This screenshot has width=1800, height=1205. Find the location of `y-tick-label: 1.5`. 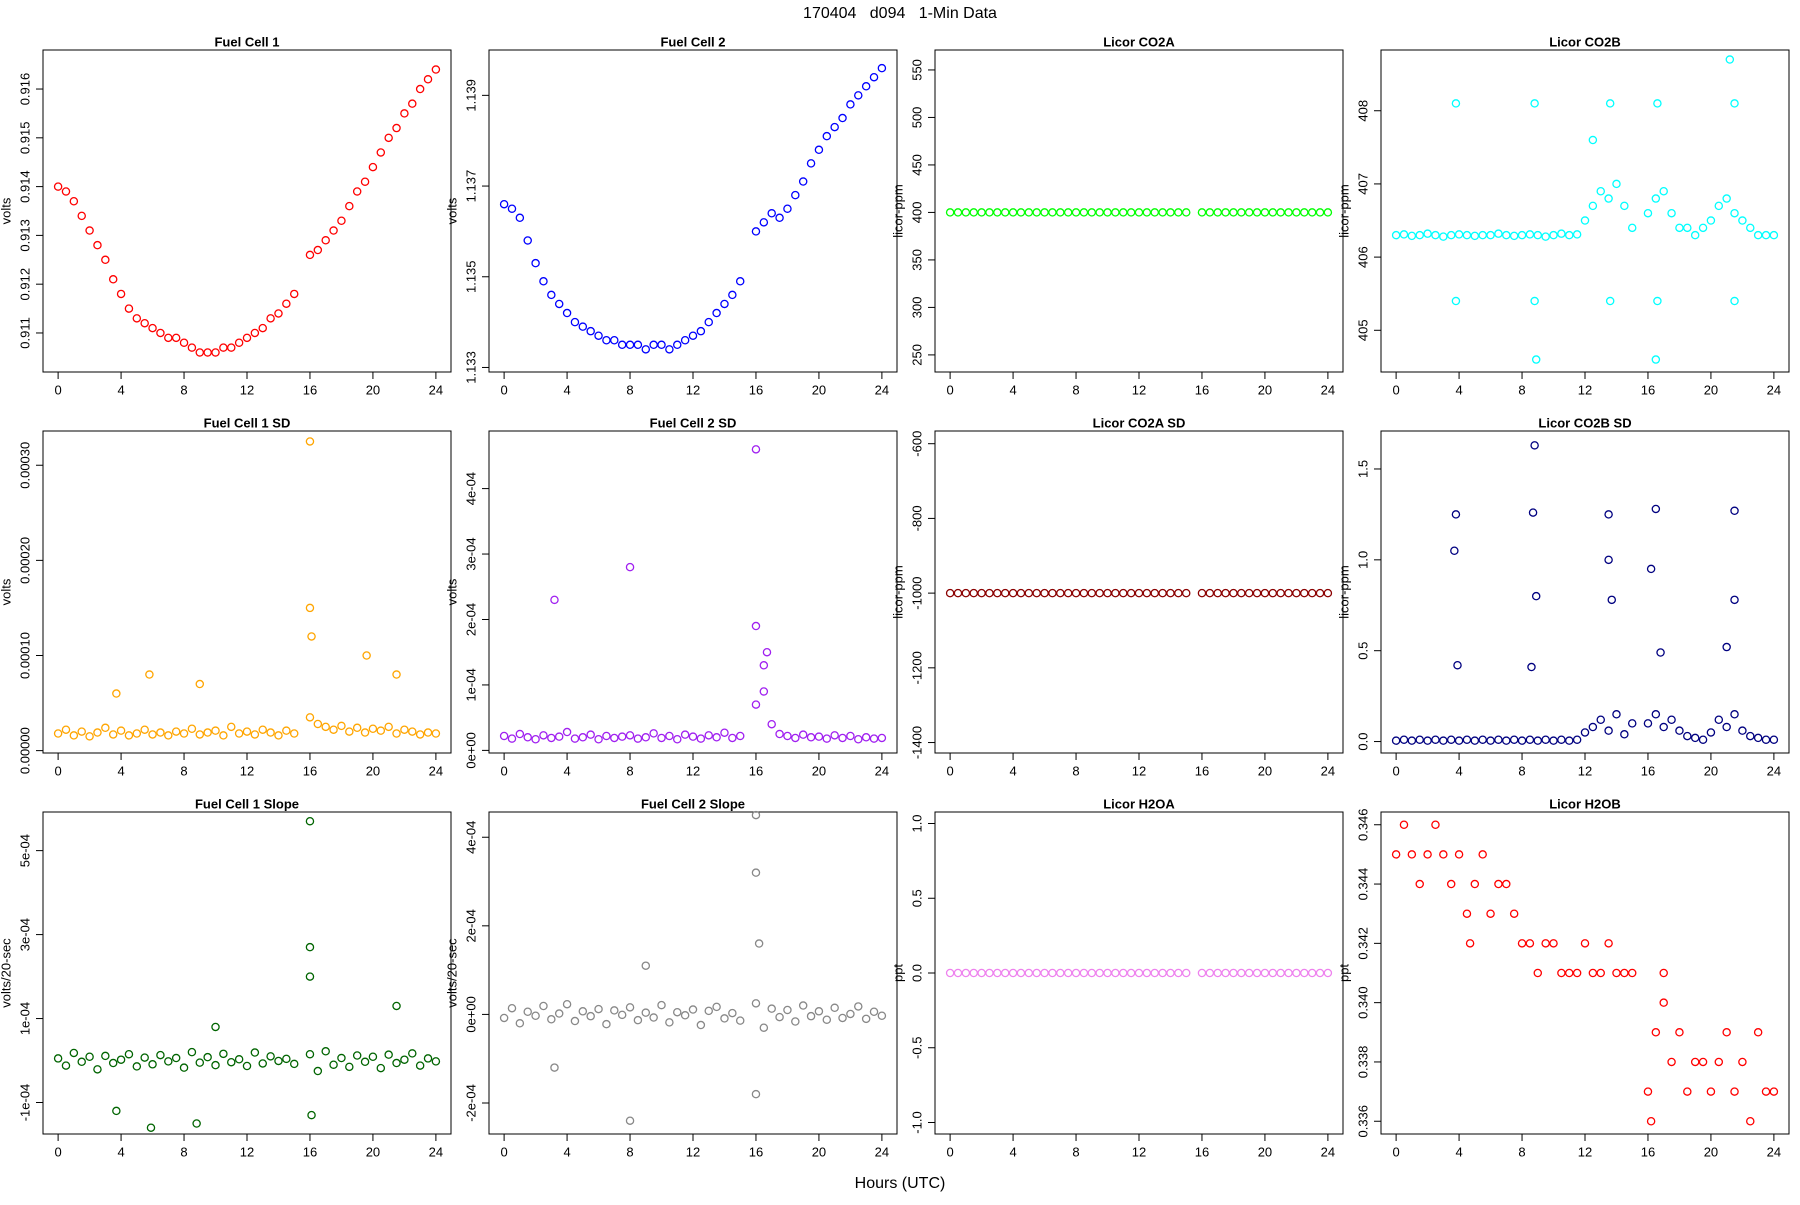

y-tick-label: 1.5 is located at coordinates (1362, 469).